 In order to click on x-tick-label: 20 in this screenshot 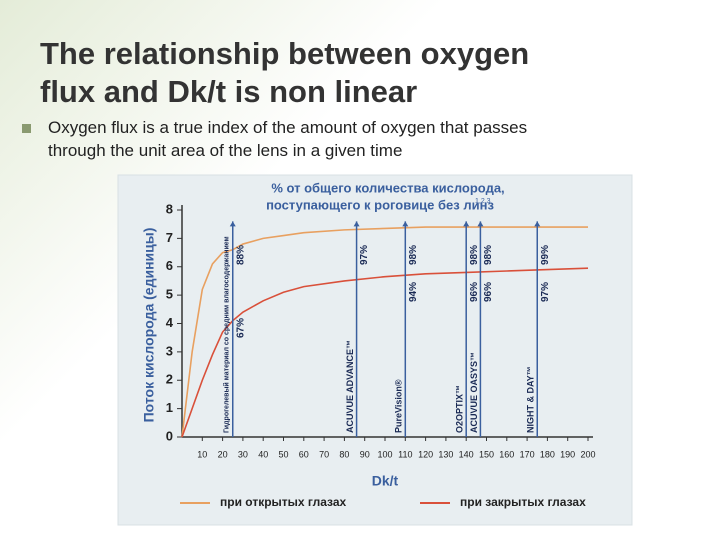, I will do `click(223, 454)`.